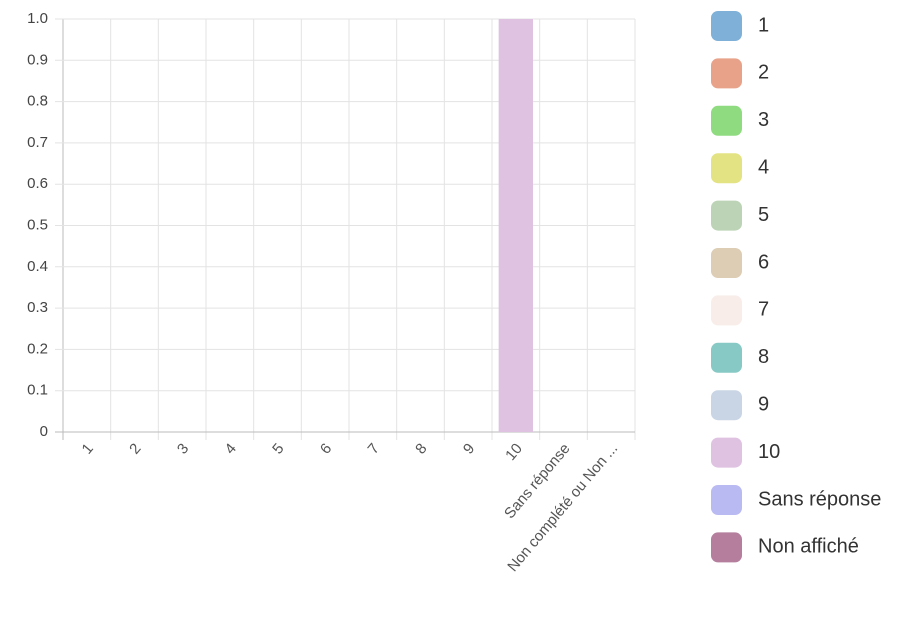 The height and width of the screenshot is (624, 898). What do you see at coordinates (808, 547) in the screenshot?
I see `legend-label: Non affiché` at bounding box center [808, 547].